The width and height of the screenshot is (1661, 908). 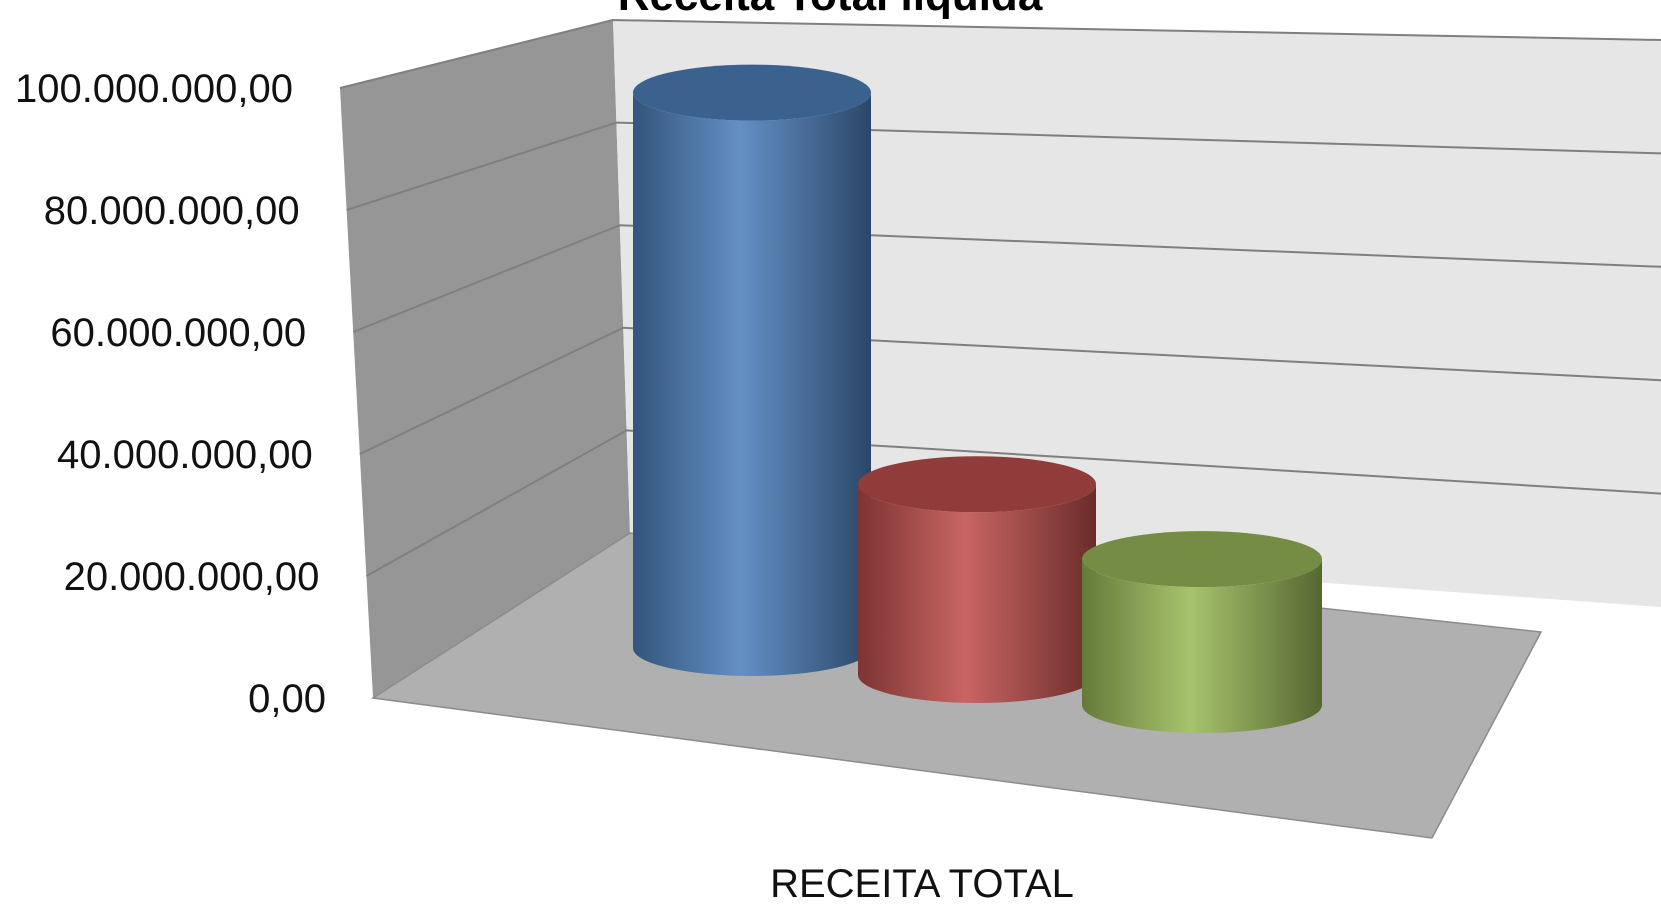 What do you see at coordinates (287, 699) in the screenshot?
I see `y-tick-label: 0,00` at bounding box center [287, 699].